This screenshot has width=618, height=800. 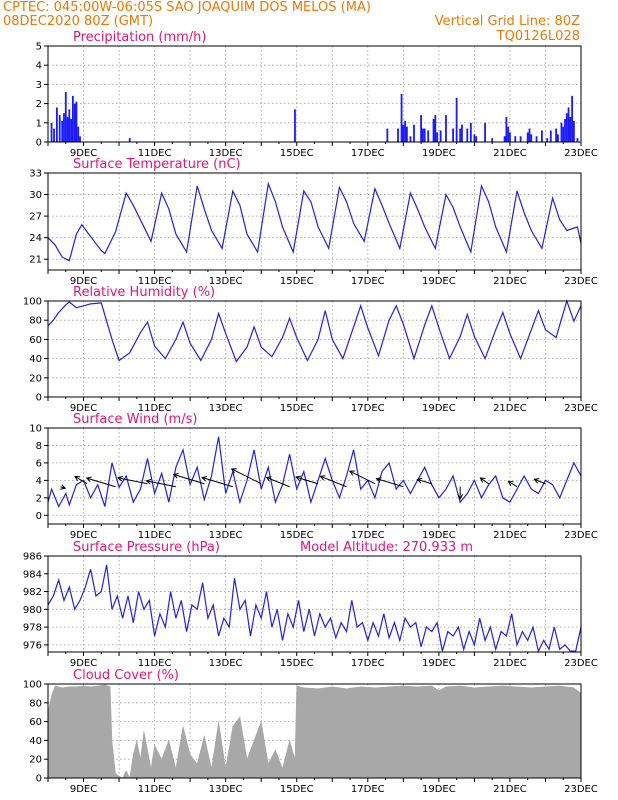 I want to click on y-tick-label: 986, so click(x=32, y=557).